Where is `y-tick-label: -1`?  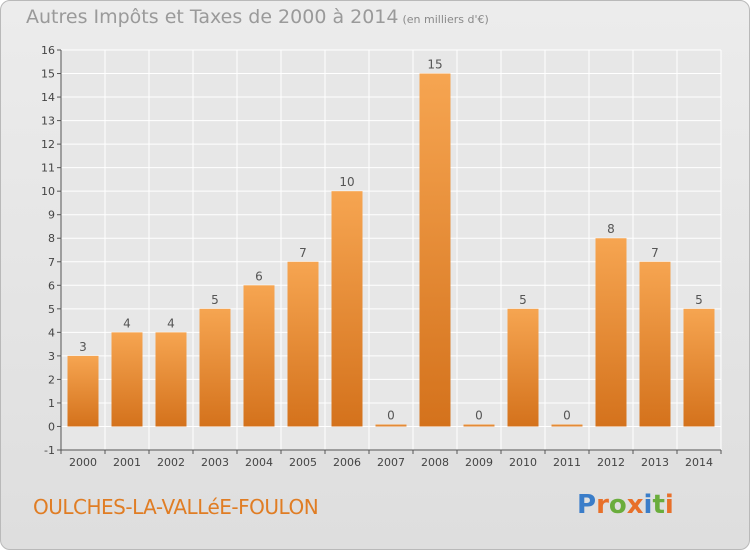 y-tick-label: -1 is located at coordinates (49, 450).